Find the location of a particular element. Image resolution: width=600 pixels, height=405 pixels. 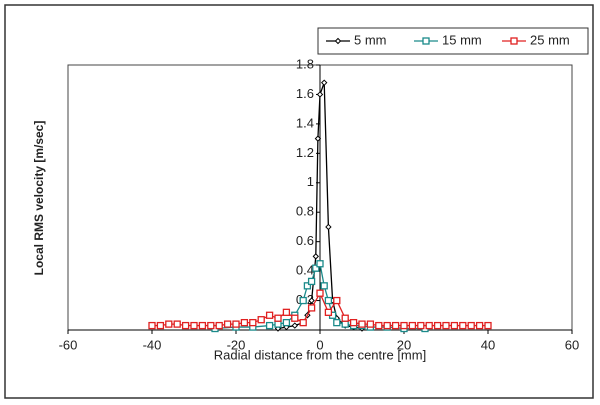

legend-box is located at coordinates (453, 41).